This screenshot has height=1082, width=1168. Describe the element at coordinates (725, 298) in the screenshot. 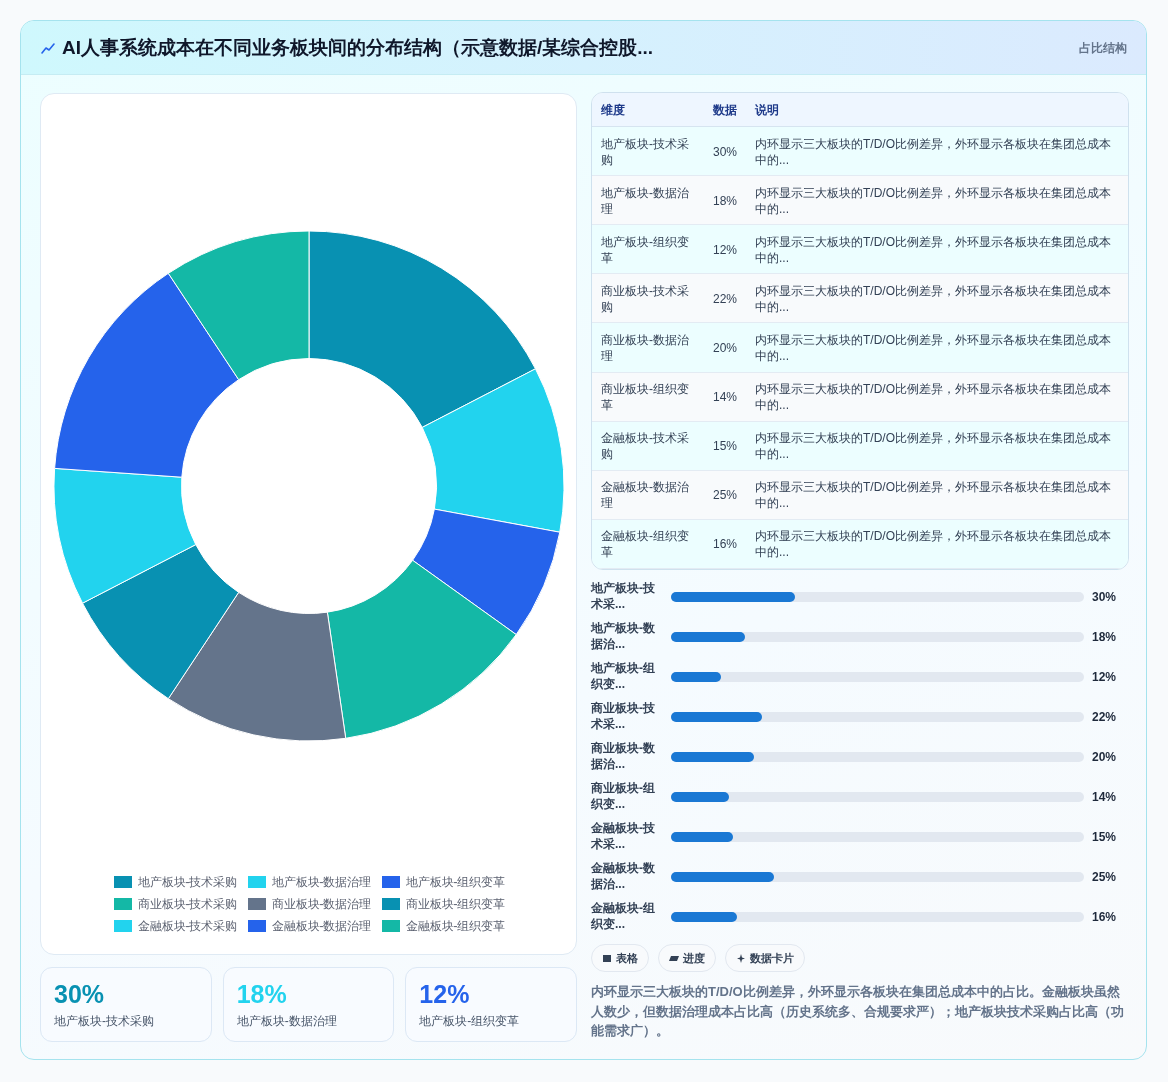

I see `text: 22%` at that location.